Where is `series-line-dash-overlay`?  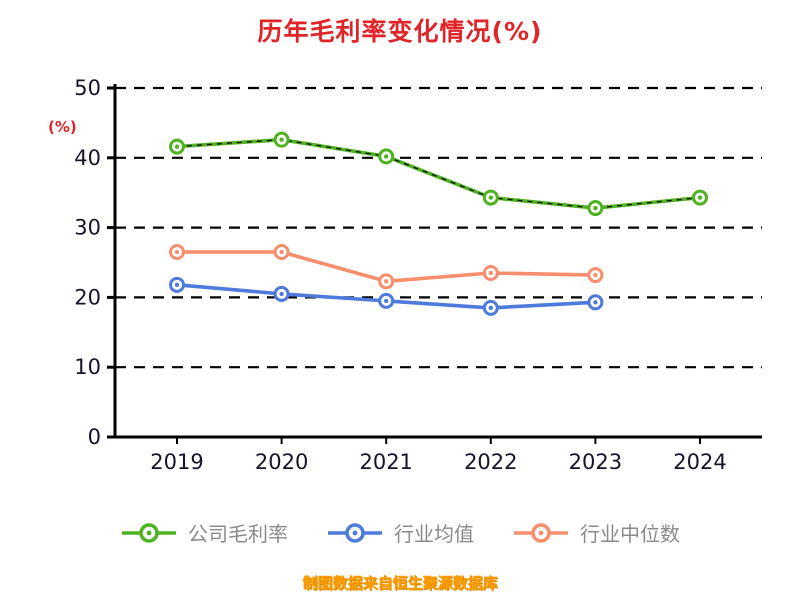 series-line-dash-overlay is located at coordinates (438, 173).